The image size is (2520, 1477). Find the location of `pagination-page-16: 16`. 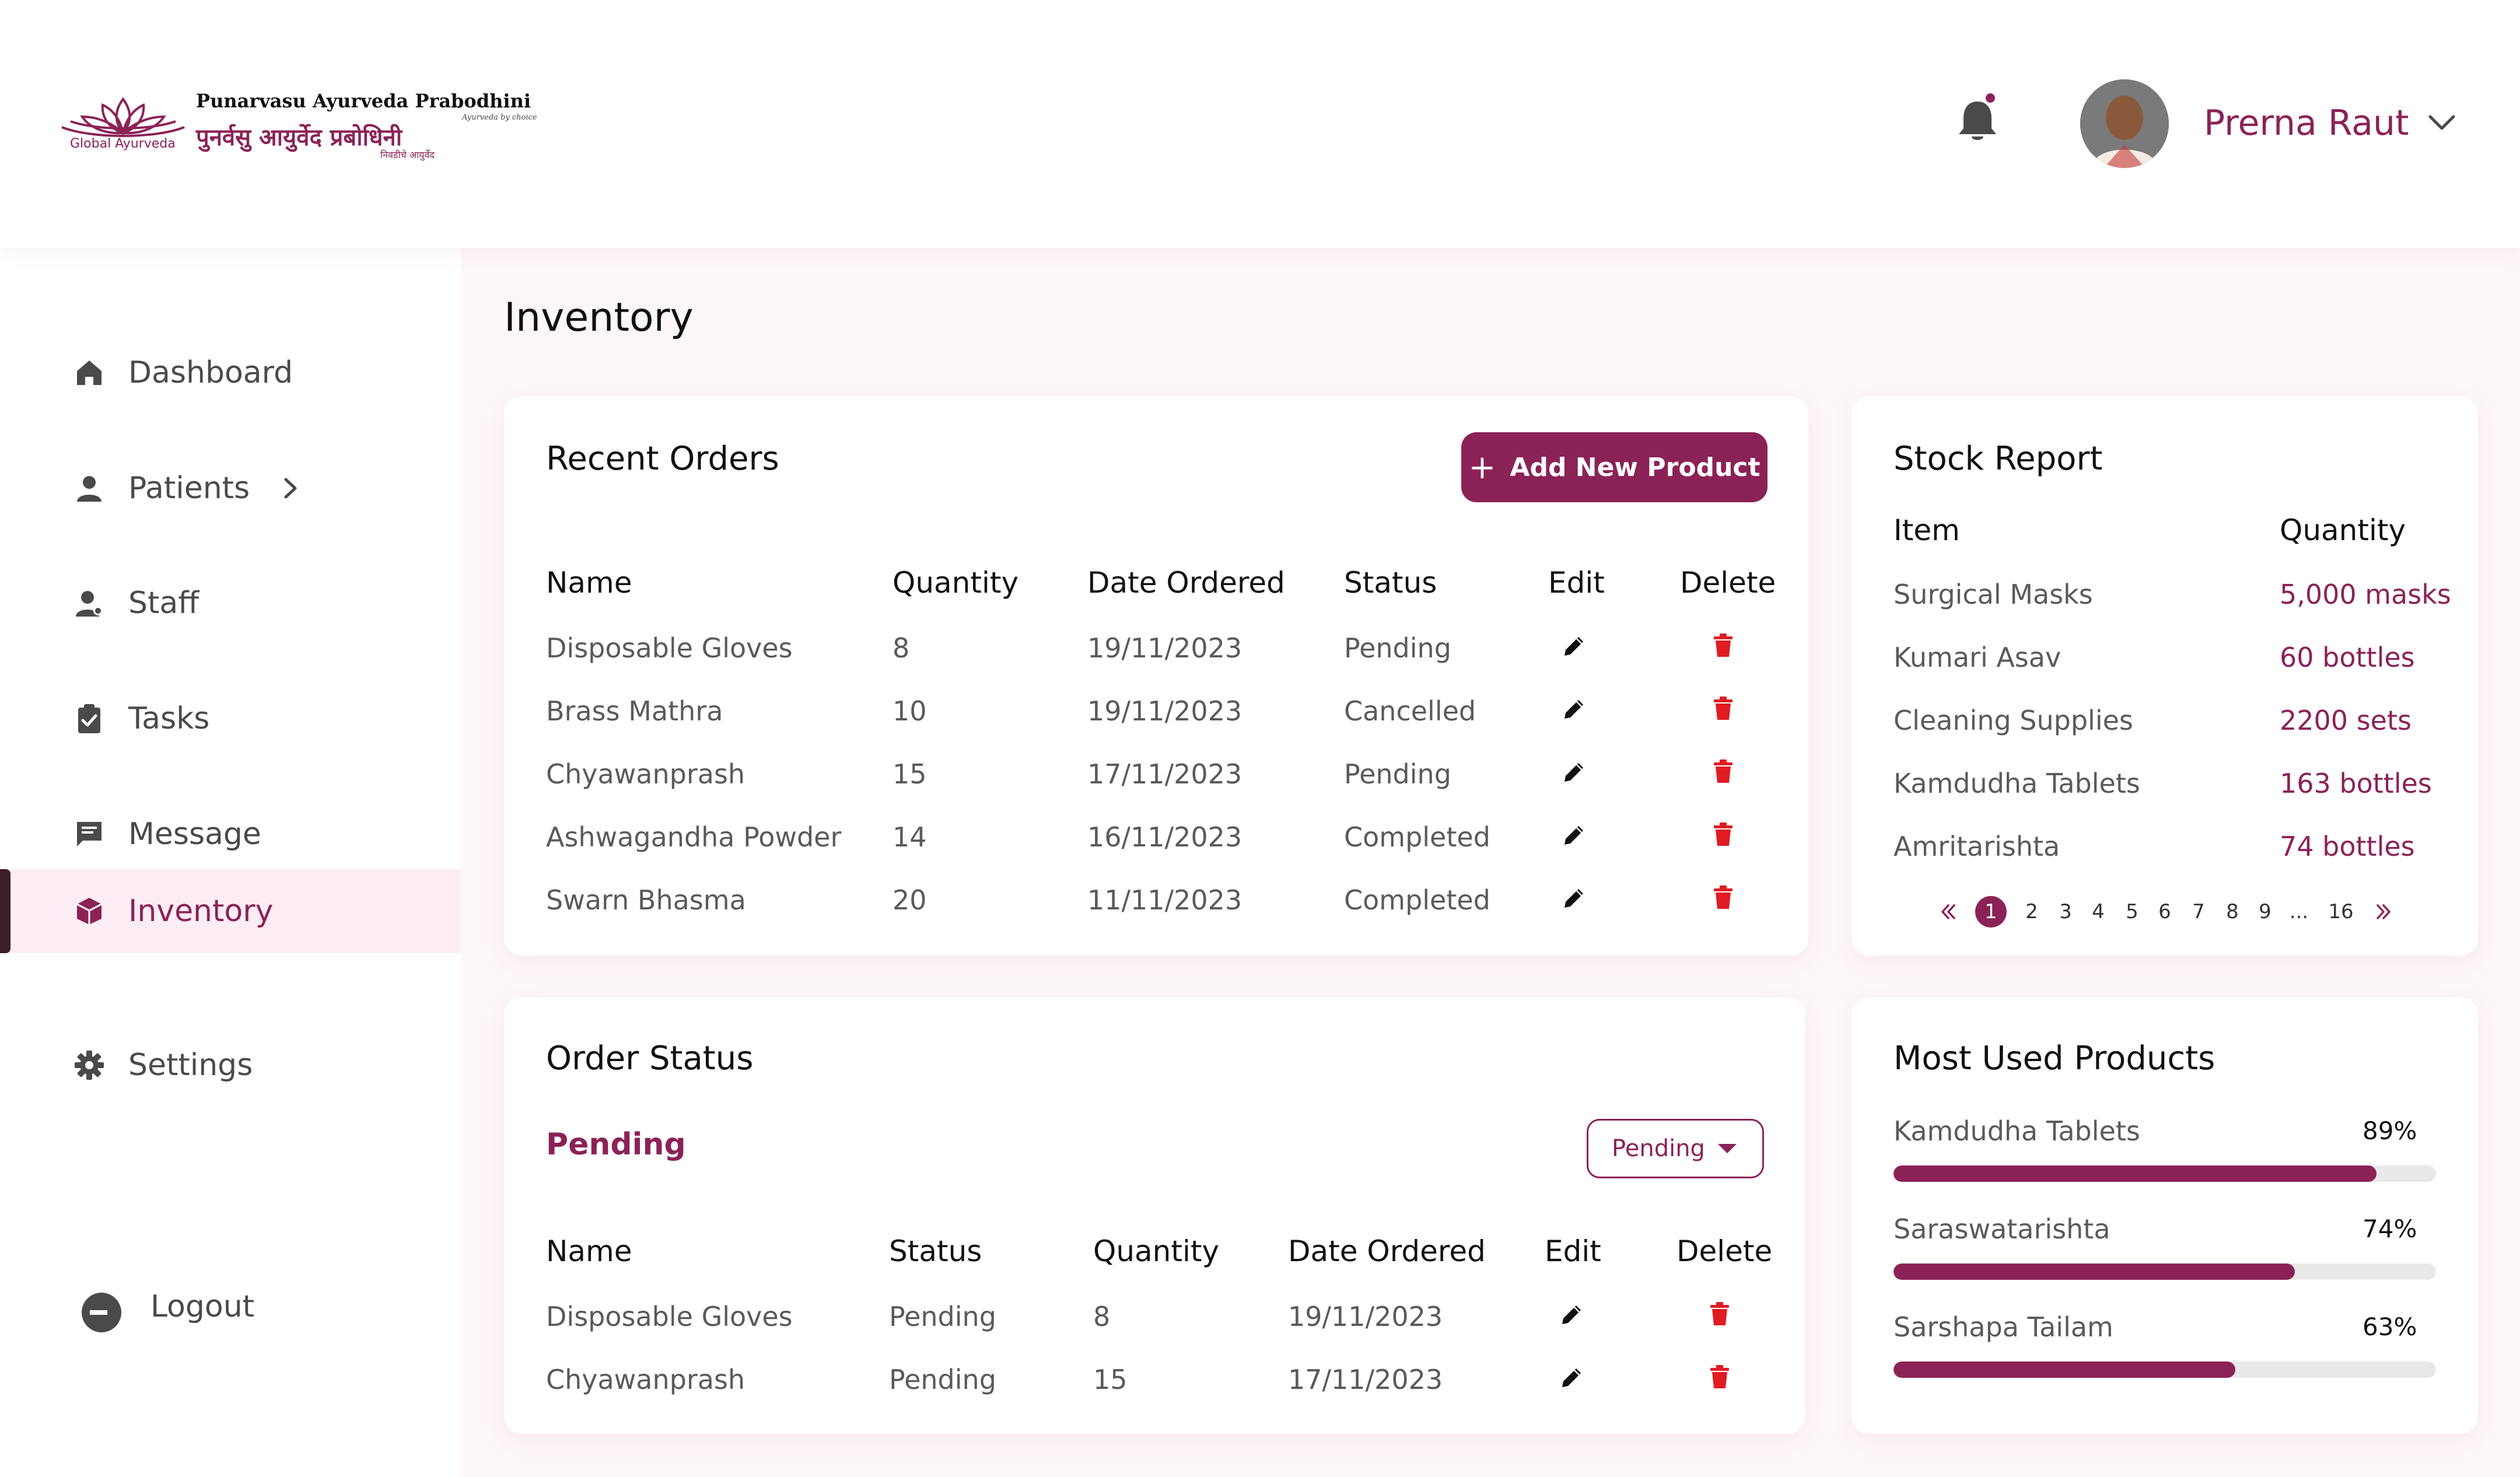

pagination-page-16: 16 is located at coordinates (2341, 911).